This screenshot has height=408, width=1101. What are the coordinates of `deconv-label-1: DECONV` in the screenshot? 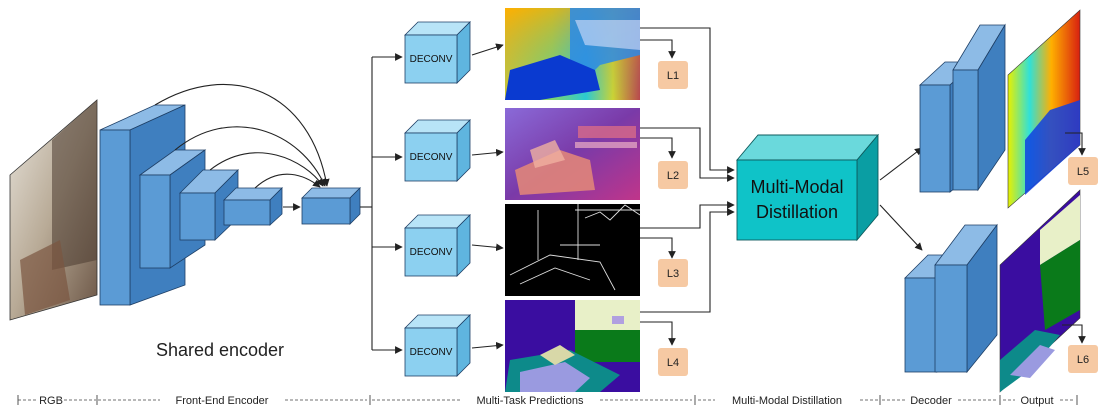 It's located at (431, 59).